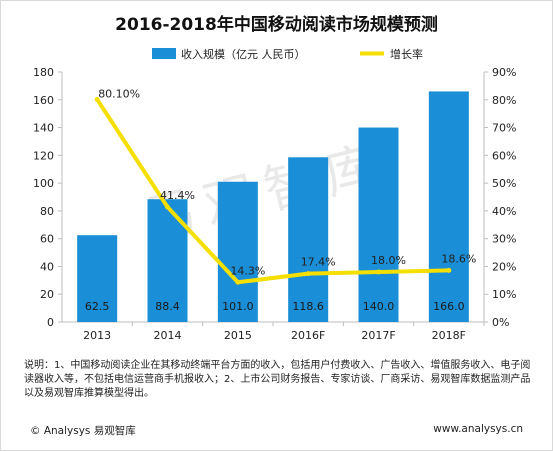 The image size is (553, 451). What do you see at coordinates (500, 322) in the screenshot?
I see `right-tick-label: 0%` at bounding box center [500, 322].